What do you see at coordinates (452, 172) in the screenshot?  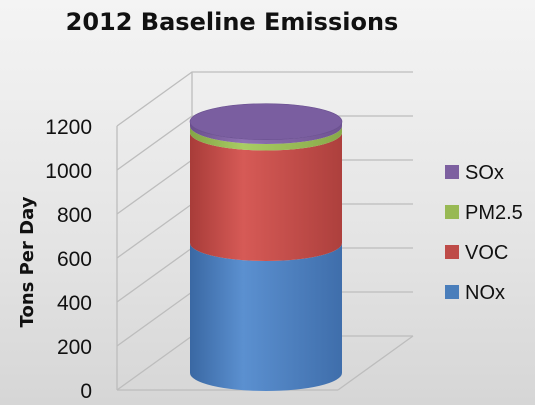 I see `legend-swatch-sox` at bounding box center [452, 172].